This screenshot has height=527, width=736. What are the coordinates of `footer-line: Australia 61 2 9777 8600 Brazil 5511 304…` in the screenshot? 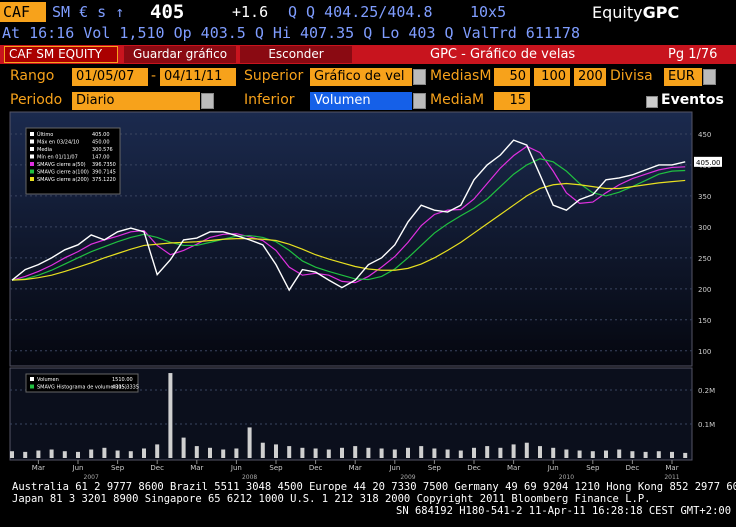 It's located at (374, 487).